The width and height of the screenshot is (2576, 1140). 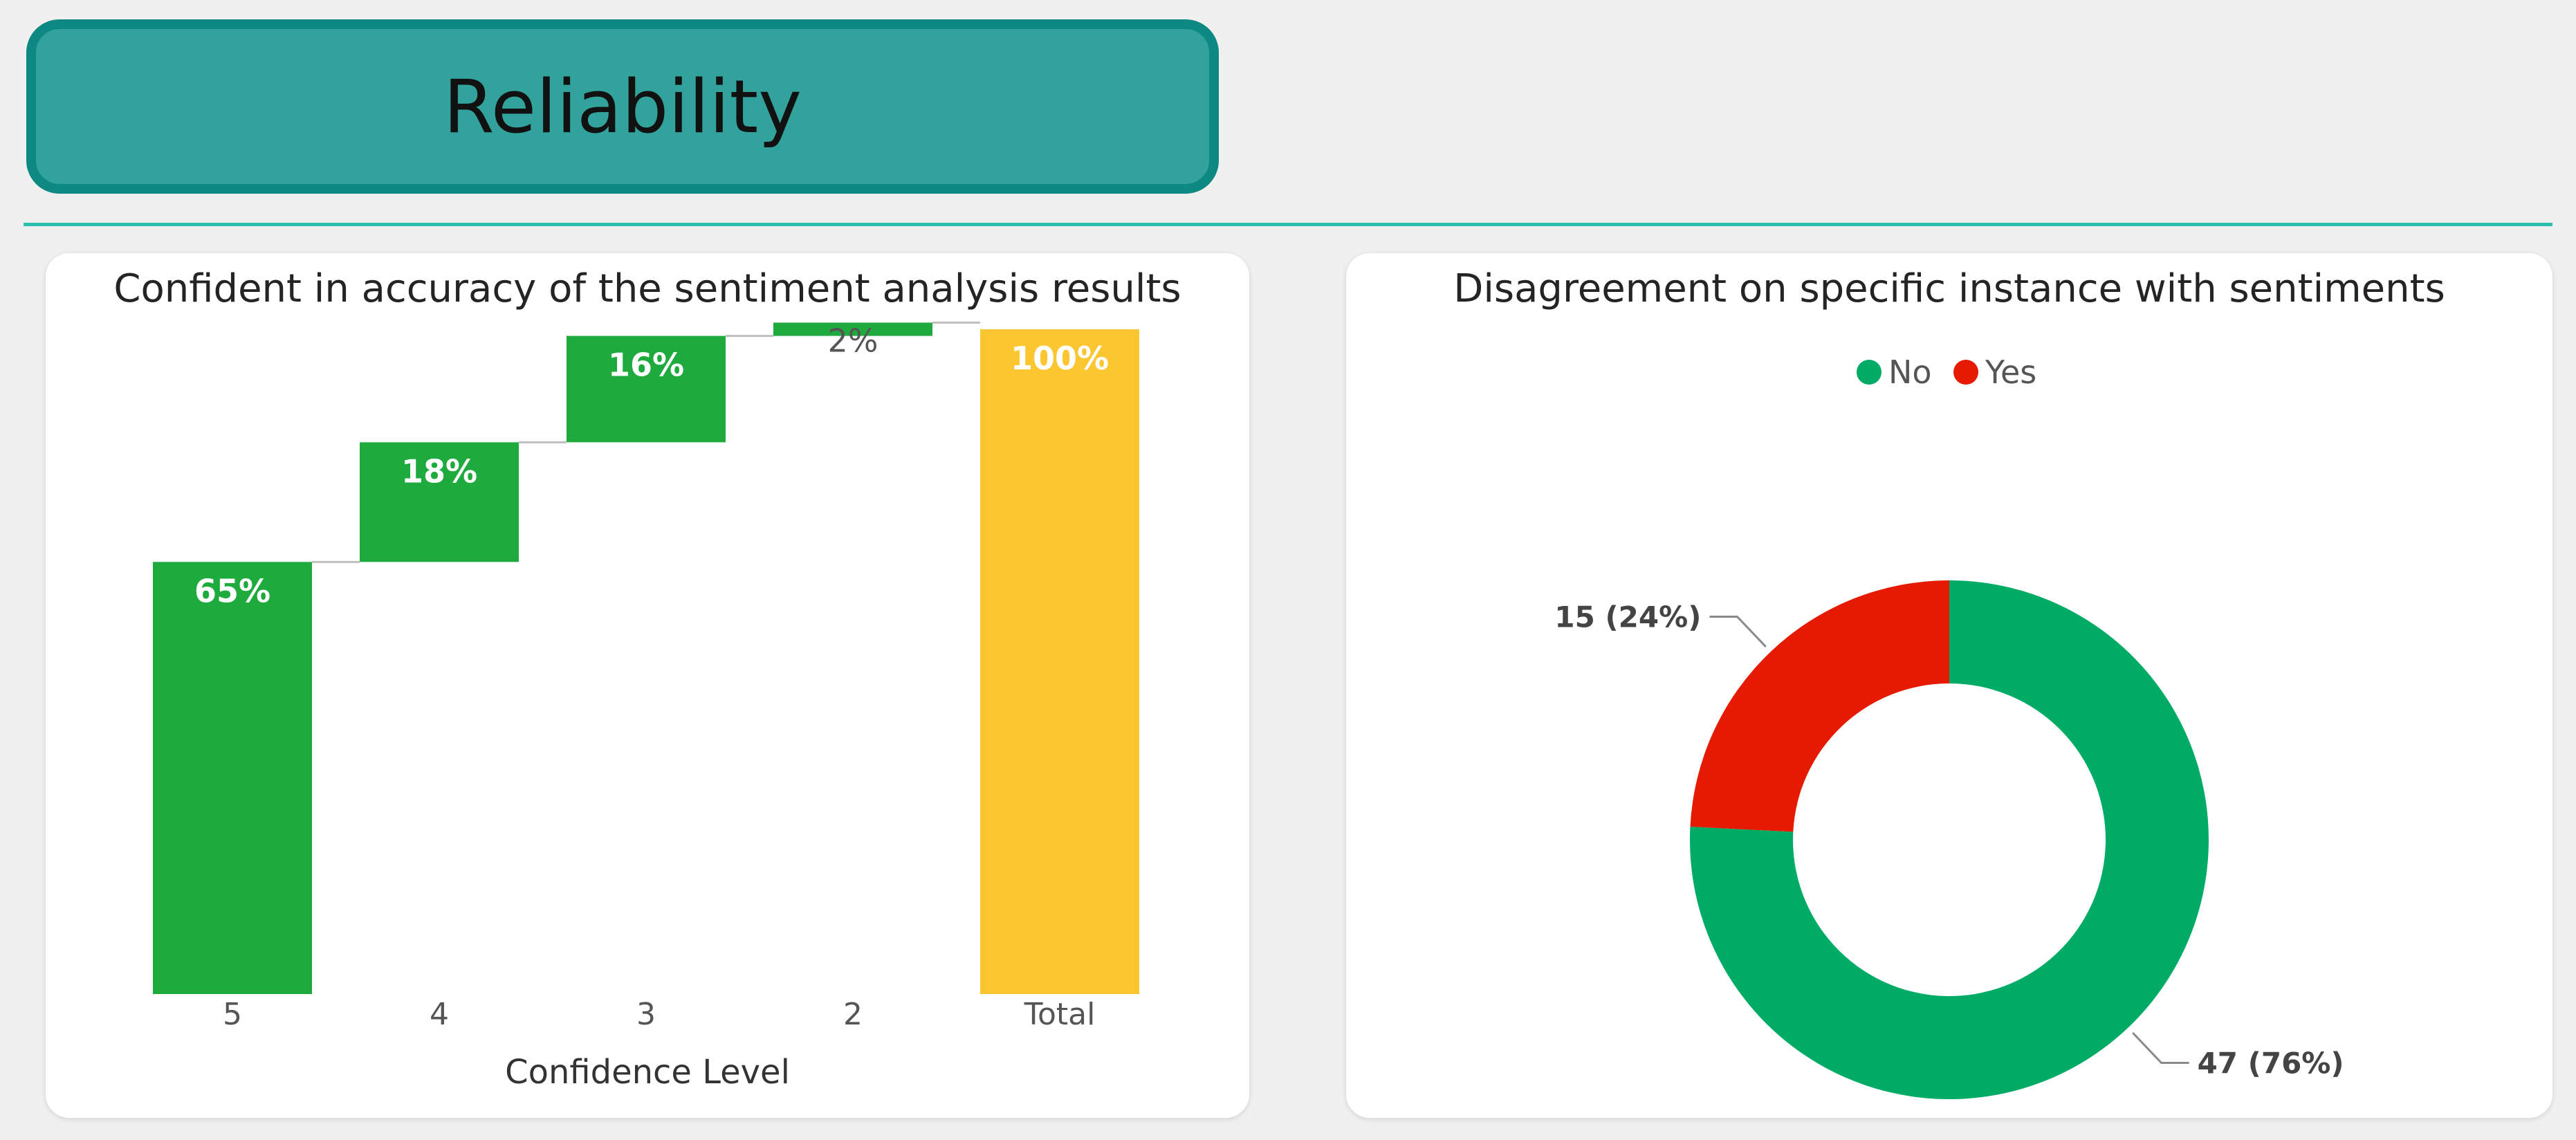 I want to click on page-title: Reliability, so click(x=622, y=107).